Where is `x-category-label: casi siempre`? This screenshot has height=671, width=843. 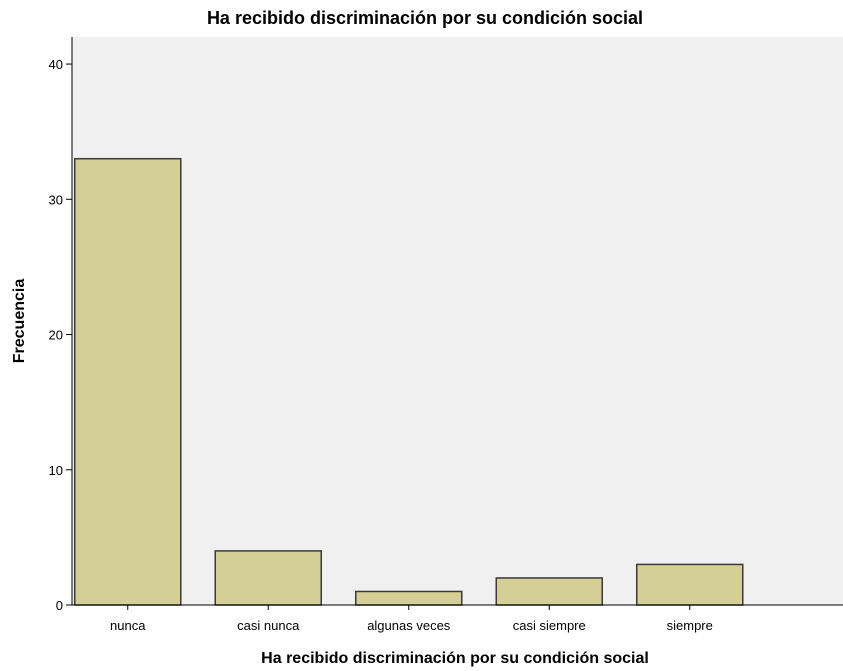 x-category-label: casi siempre is located at coordinates (549, 625).